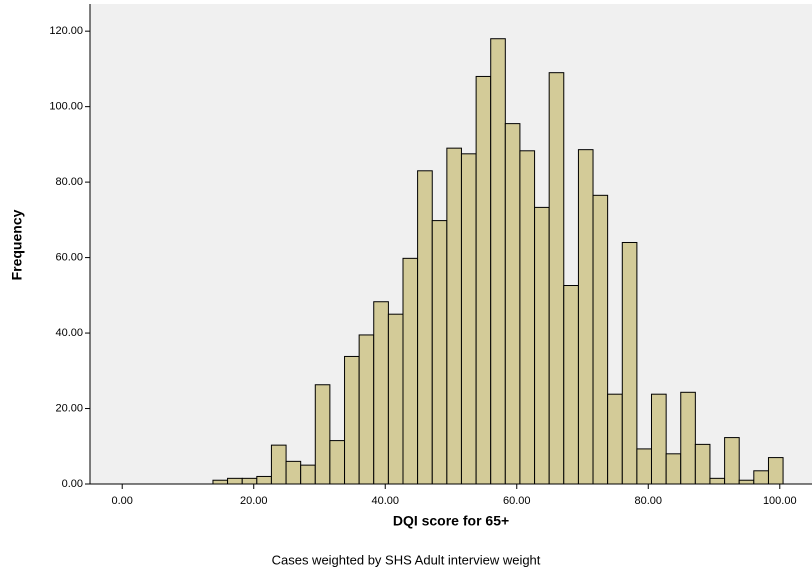 The width and height of the screenshot is (812, 576). What do you see at coordinates (17, 244) in the screenshot?
I see `y-axis-title: Frequency` at bounding box center [17, 244].